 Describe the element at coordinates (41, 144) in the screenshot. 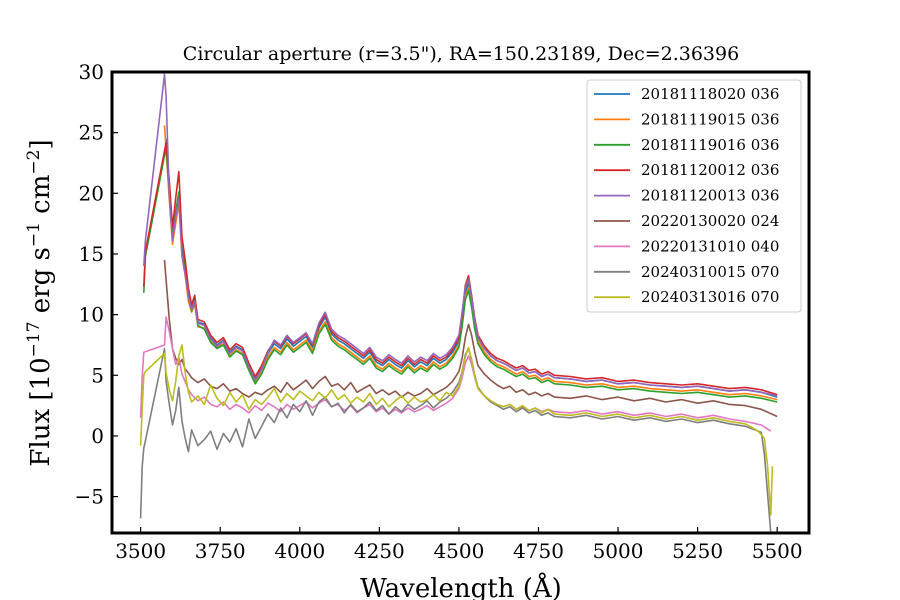

I see `y-label-suffix: ]` at that location.